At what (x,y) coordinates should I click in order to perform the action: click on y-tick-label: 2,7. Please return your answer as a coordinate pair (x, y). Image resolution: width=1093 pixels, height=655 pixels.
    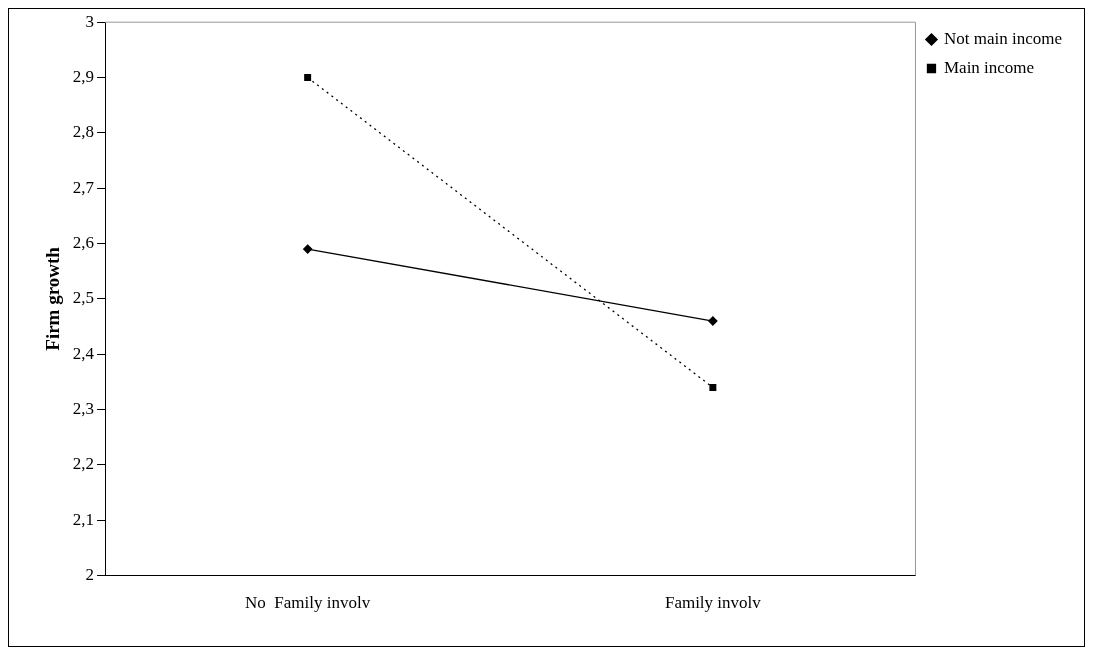
    Looking at the image, I should click on (83, 187).